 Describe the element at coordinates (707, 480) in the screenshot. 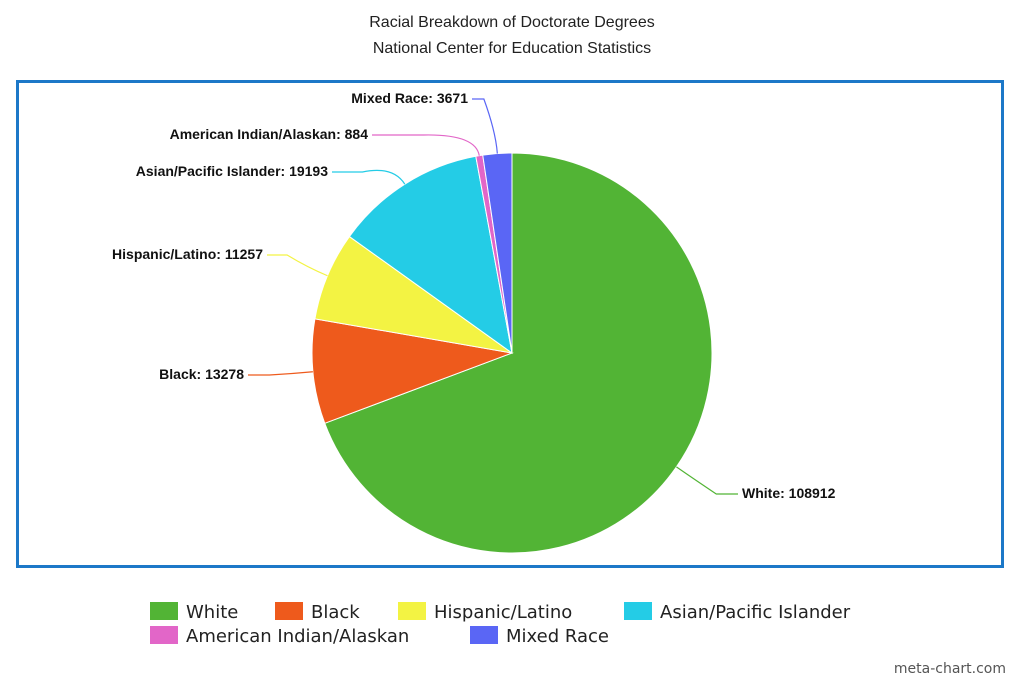

I see `leader-line-white` at that location.